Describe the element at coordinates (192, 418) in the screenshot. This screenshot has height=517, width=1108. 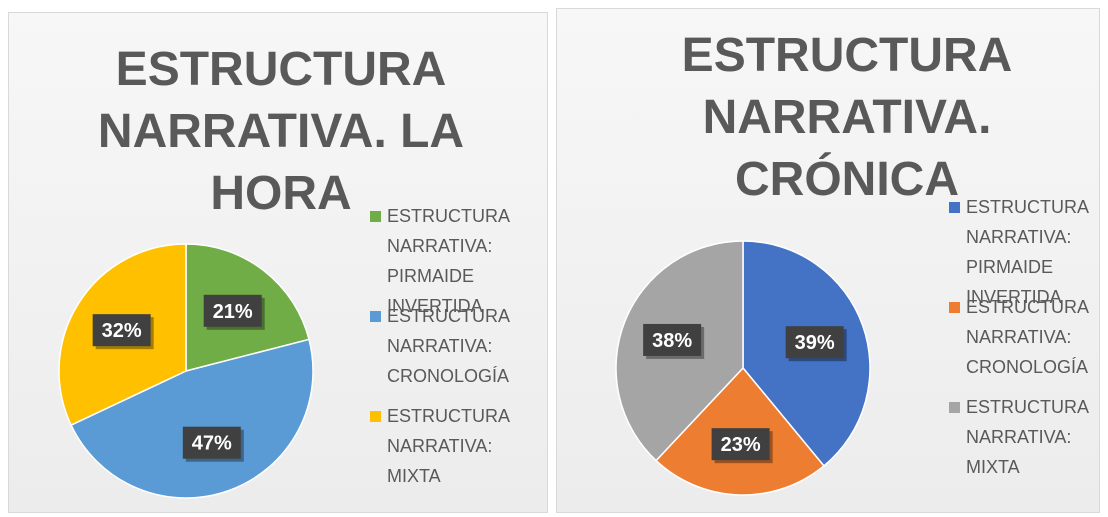
I see `pie-slice` at that location.